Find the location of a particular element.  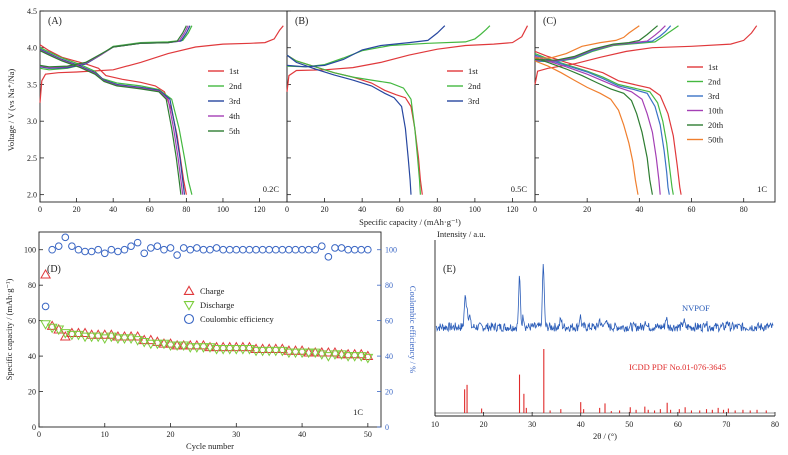

y2-tick-label: 20 is located at coordinates (389, 392).